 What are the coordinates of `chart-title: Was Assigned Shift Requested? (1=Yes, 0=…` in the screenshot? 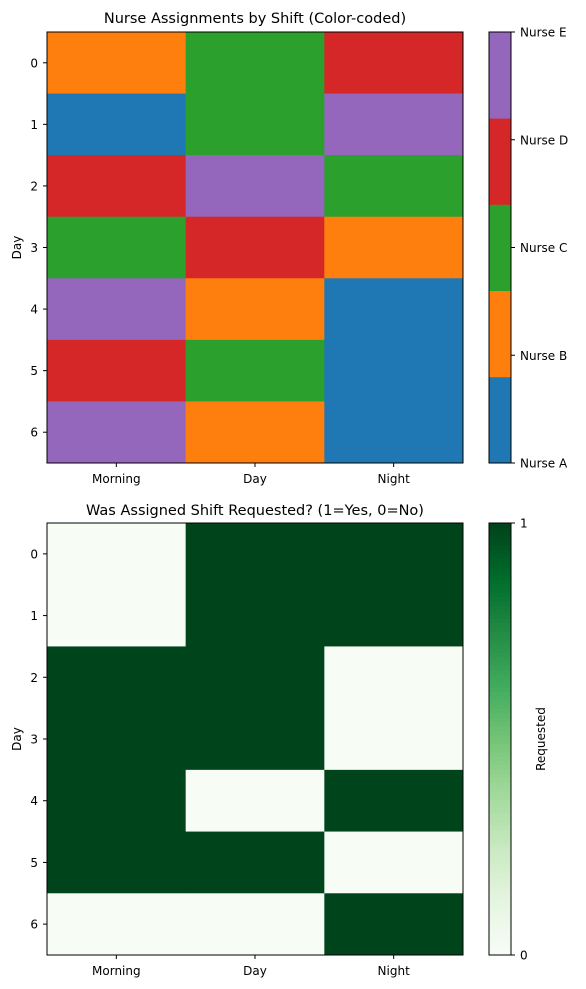 It's located at (255, 511).